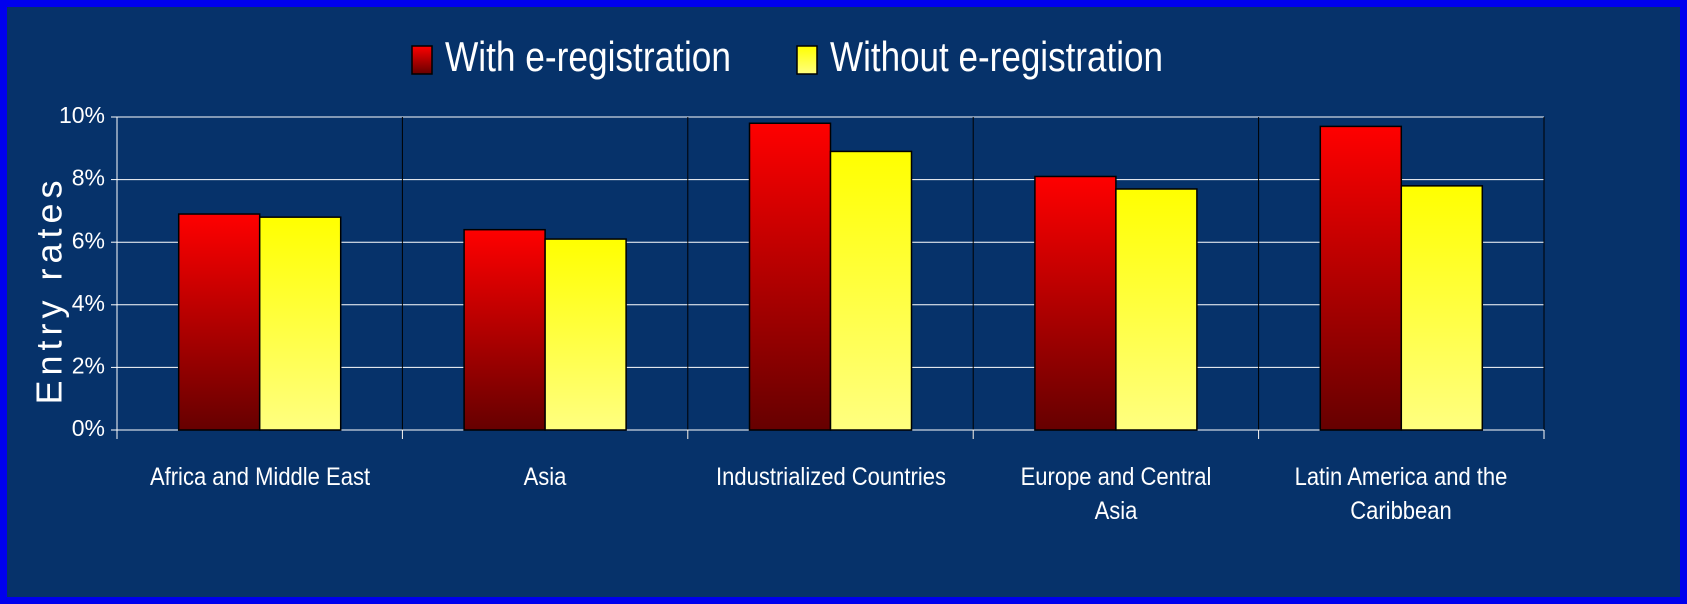  What do you see at coordinates (88, 303) in the screenshot?
I see `y-tick-label: 4%` at bounding box center [88, 303].